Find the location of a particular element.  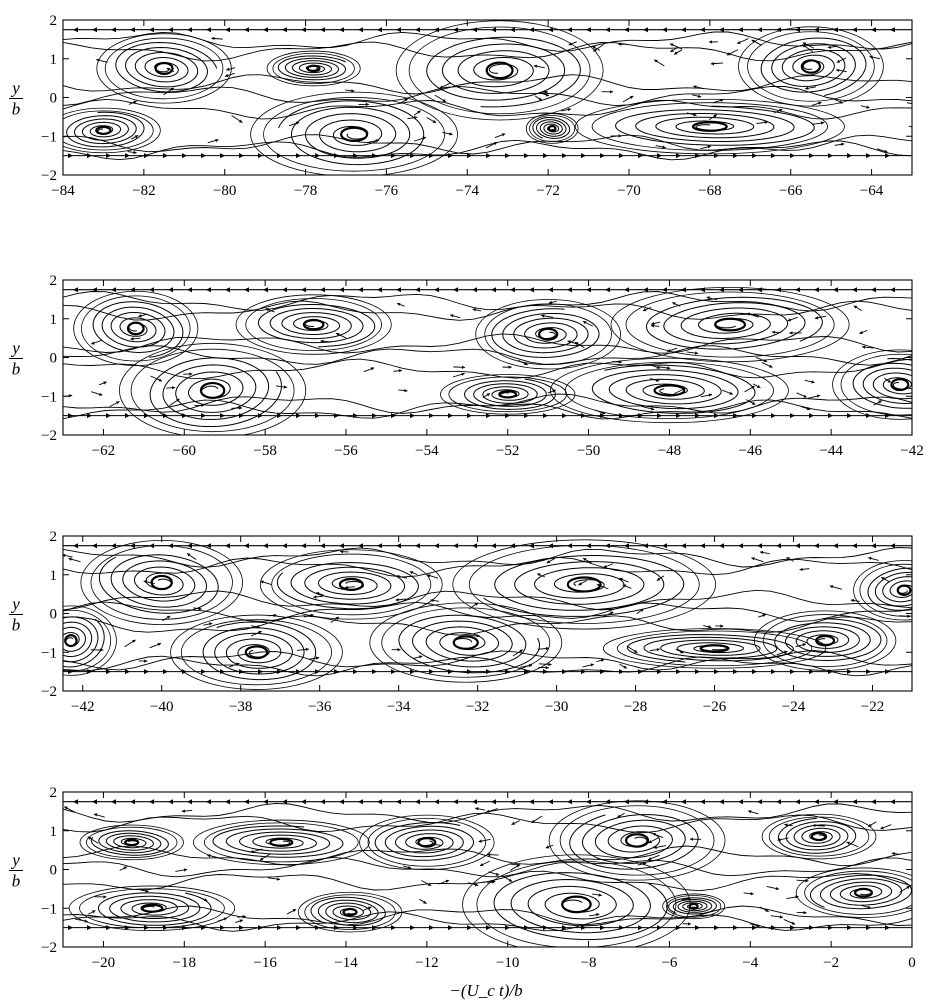

x-tick-label: −4 is located at coordinates (750, 963).